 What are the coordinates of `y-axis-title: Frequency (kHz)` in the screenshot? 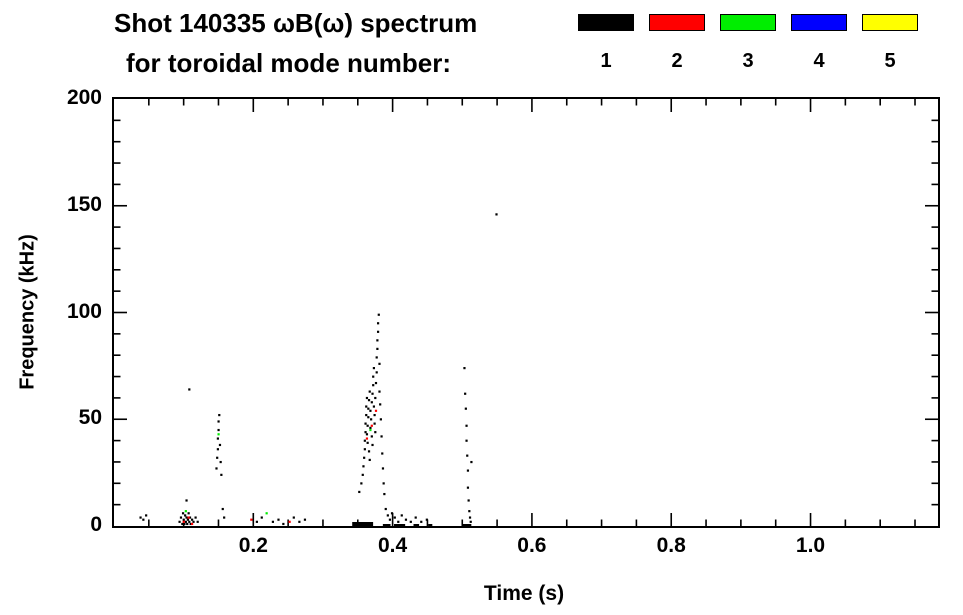 It's located at (27, 312).